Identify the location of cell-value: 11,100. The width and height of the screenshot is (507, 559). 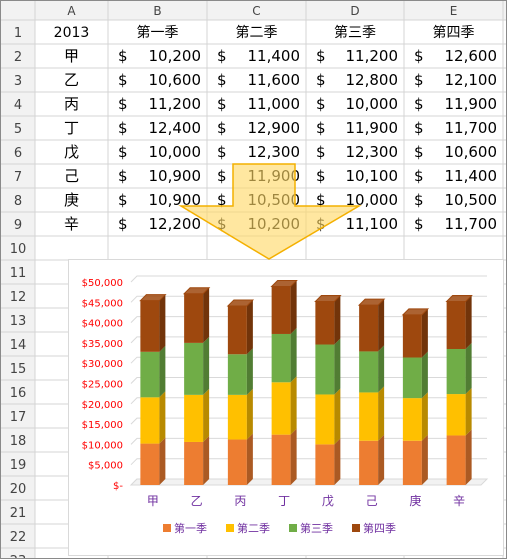
(372, 224).